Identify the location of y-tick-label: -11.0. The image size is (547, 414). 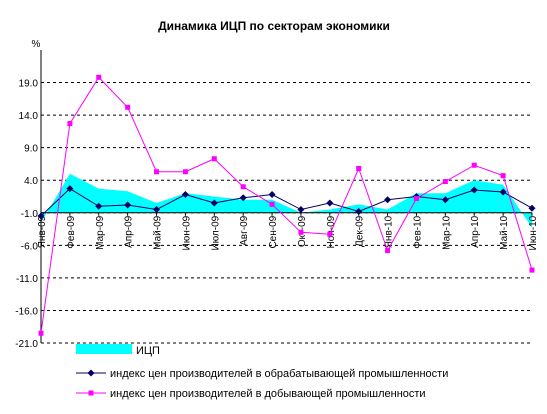
(27, 279).